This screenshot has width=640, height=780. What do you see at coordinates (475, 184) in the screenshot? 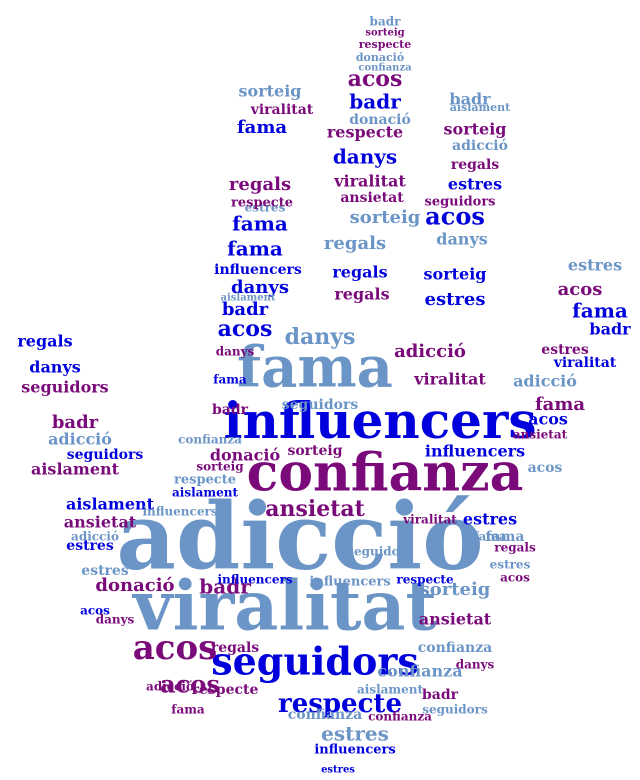
I see `word-estres-right2: estres` at bounding box center [475, 184].